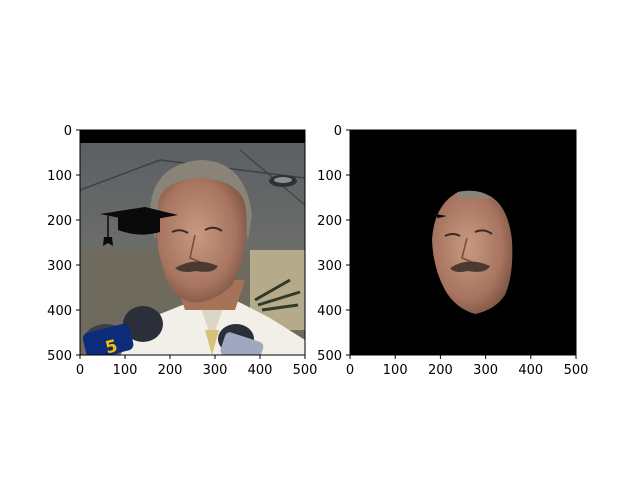  What do you see at coordinates (329, 356) in the screenshot?
I see `right-y-tick-label: 500` at bounding box center [329, 356].